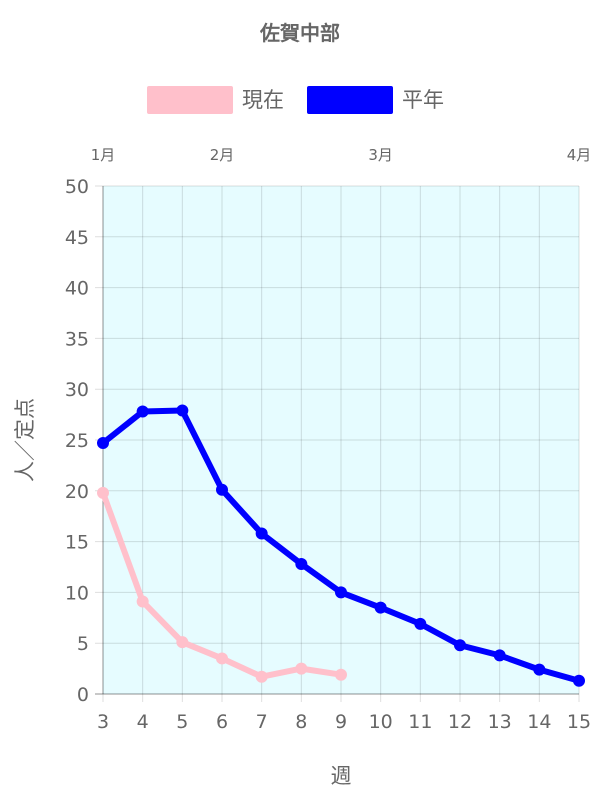 The image size is (600, 800). Describe the element at coordinates (77, 238) in the screenshot. I see `y-tick-label: 45` at that location.